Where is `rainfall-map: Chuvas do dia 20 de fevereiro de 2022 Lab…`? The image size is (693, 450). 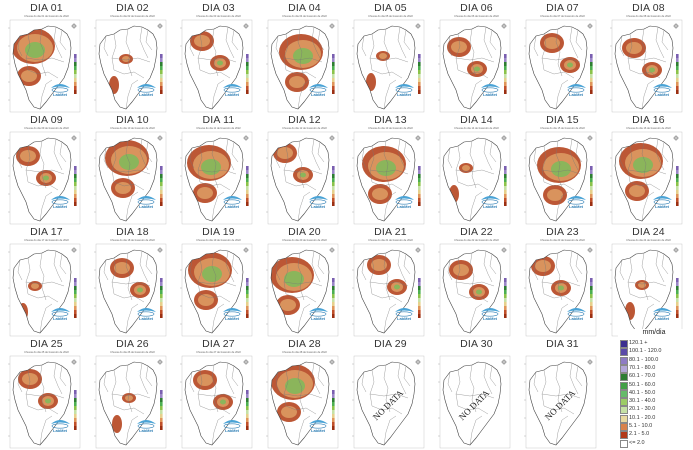
rainfall-map: Chuvas do dia 20 de fevereiro de 2022 Lab… is located at coordinates (302, 287).